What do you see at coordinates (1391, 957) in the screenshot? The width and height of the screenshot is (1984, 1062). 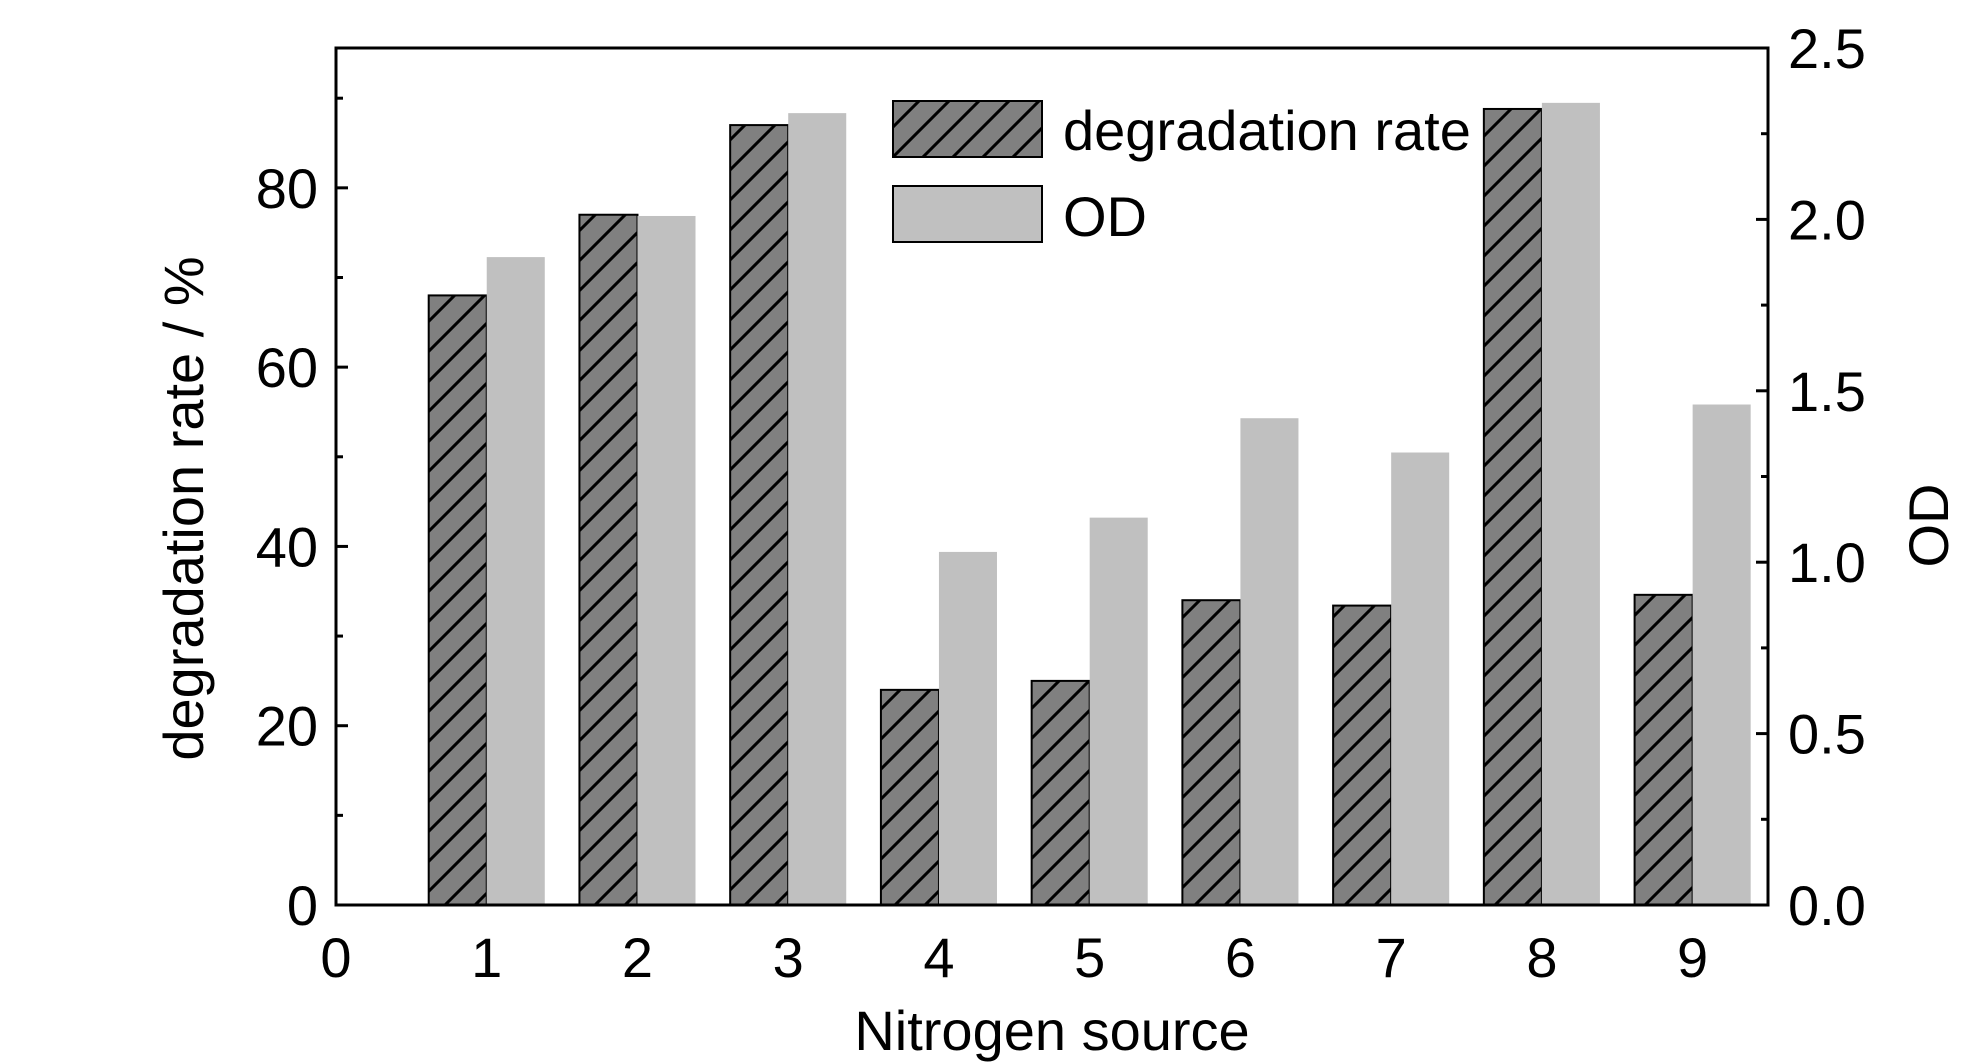 I see `x-tick-label-7: 7` at bounding box center [1391, 957].